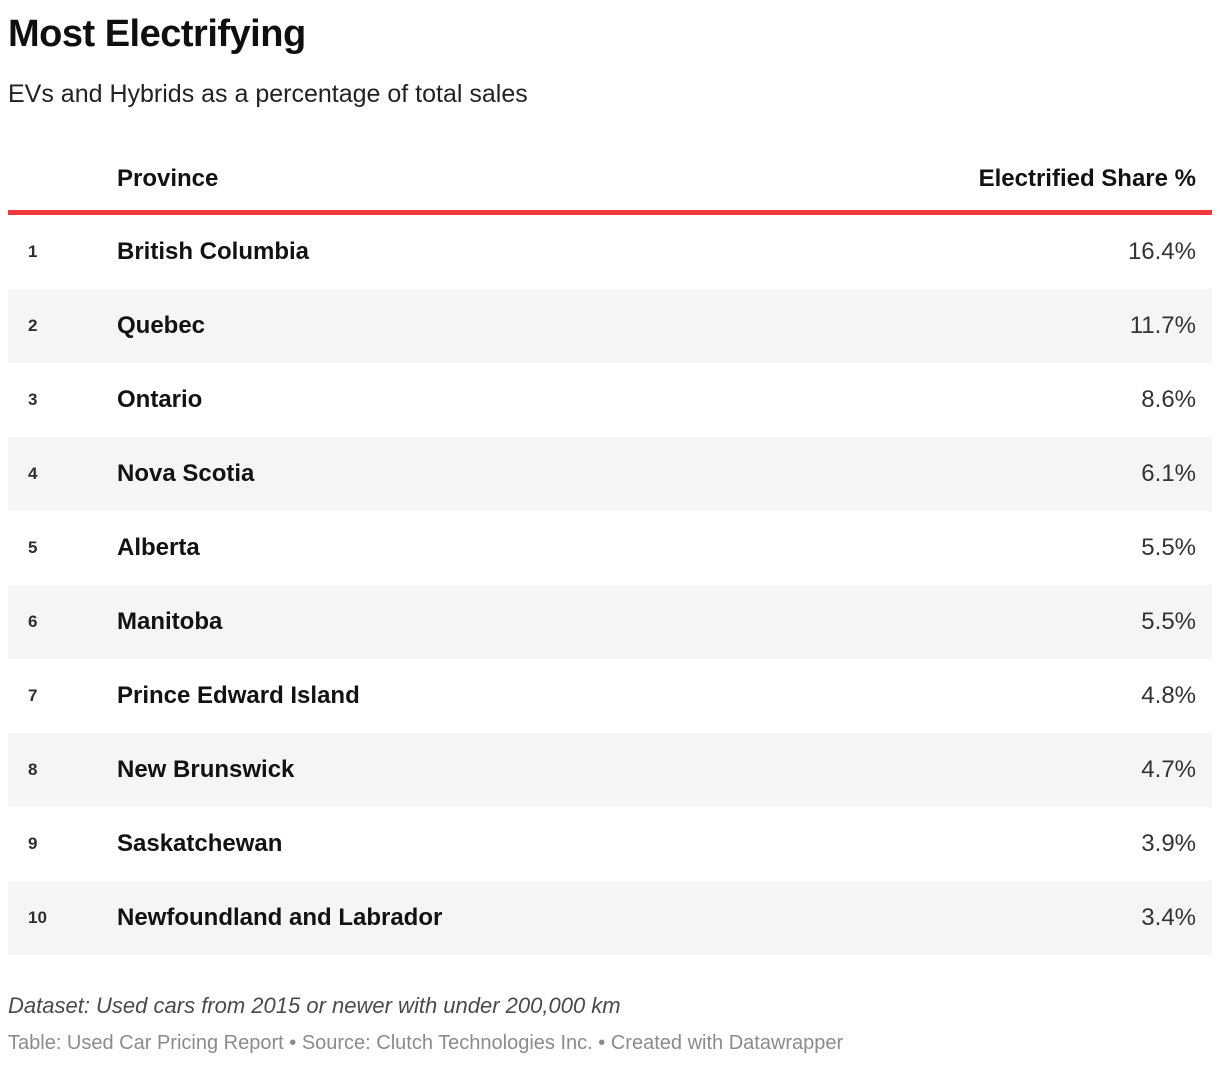 Image resolution: width=1220 pixels, height=1078 pixels. I want to click on row-province: Prince Edward Island, so click(238, 695).